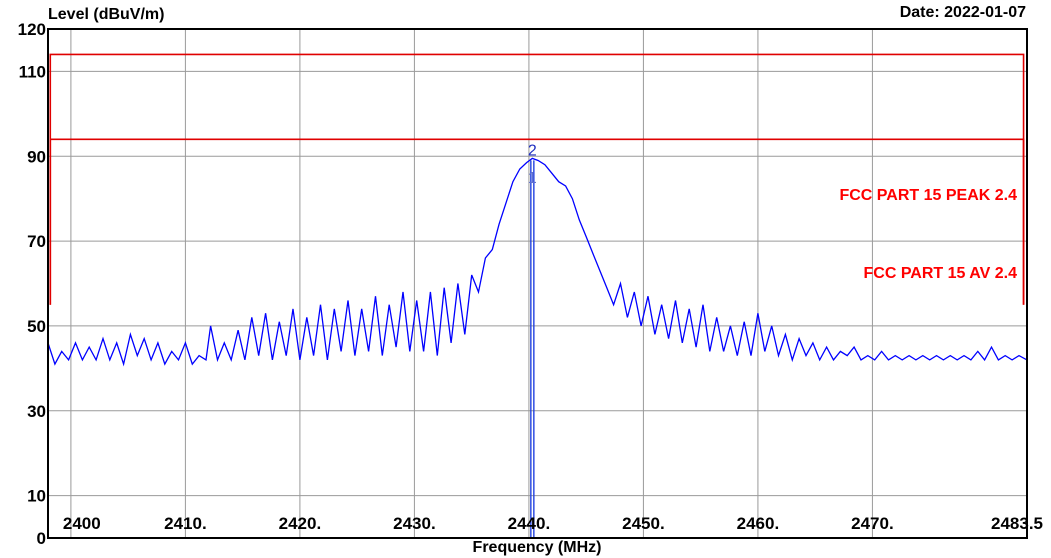 This screenshot has width=1051, height=558. Describe the element at coordinates (643, 523) in the screenshot. I see `x-tick-label: 2450.` at that location.